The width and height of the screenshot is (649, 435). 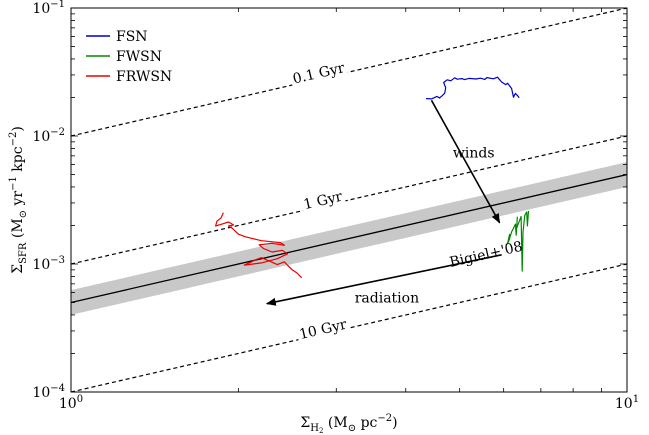 I want to click on y-tick-label: 10⁻¹, so click(x=48, y=8).